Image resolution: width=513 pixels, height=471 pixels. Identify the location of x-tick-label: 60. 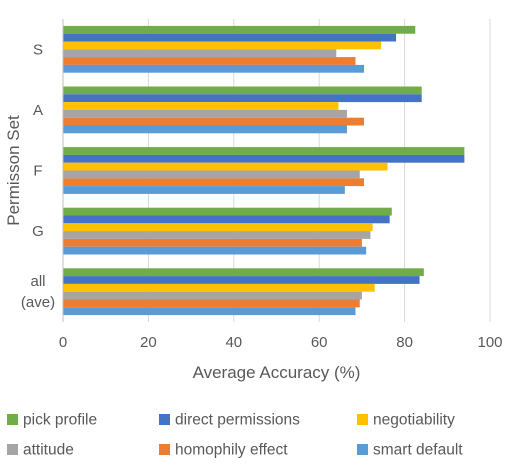
(319, 342).